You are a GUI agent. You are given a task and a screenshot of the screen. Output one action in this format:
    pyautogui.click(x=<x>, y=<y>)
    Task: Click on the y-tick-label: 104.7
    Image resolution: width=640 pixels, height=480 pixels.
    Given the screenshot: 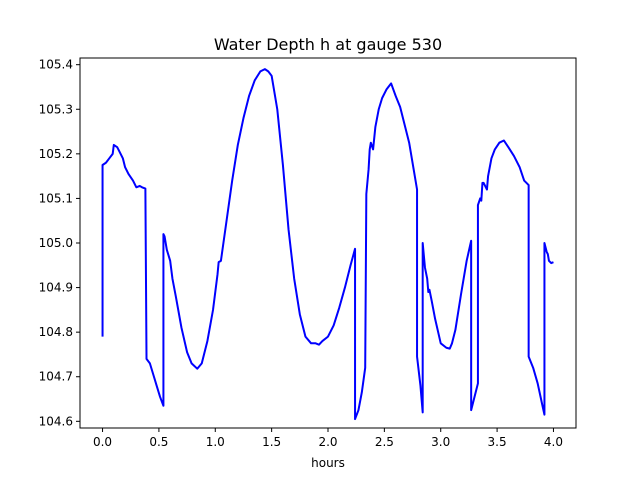 What is the action you would take?
    pyautogui.click(x=56, y=377)
    